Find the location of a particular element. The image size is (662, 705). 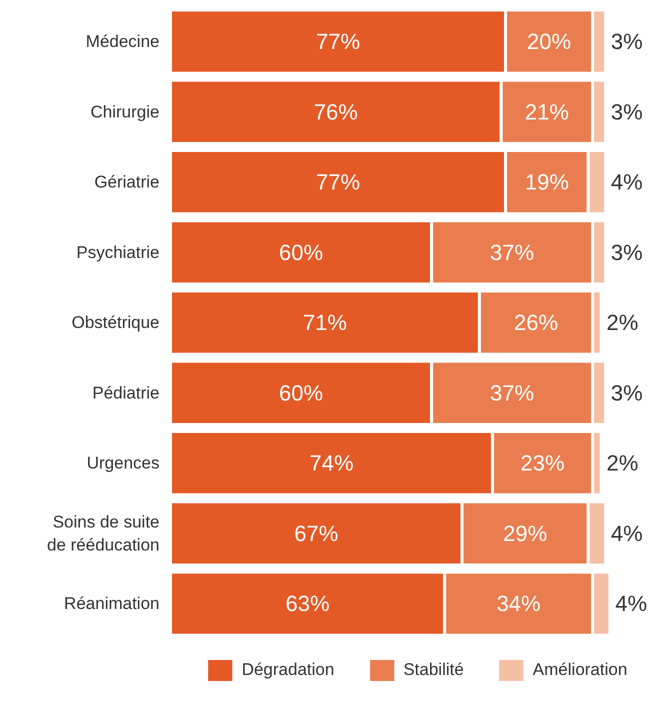

y-tick-label: Psychiatrie is located at coordinates (118, 252).